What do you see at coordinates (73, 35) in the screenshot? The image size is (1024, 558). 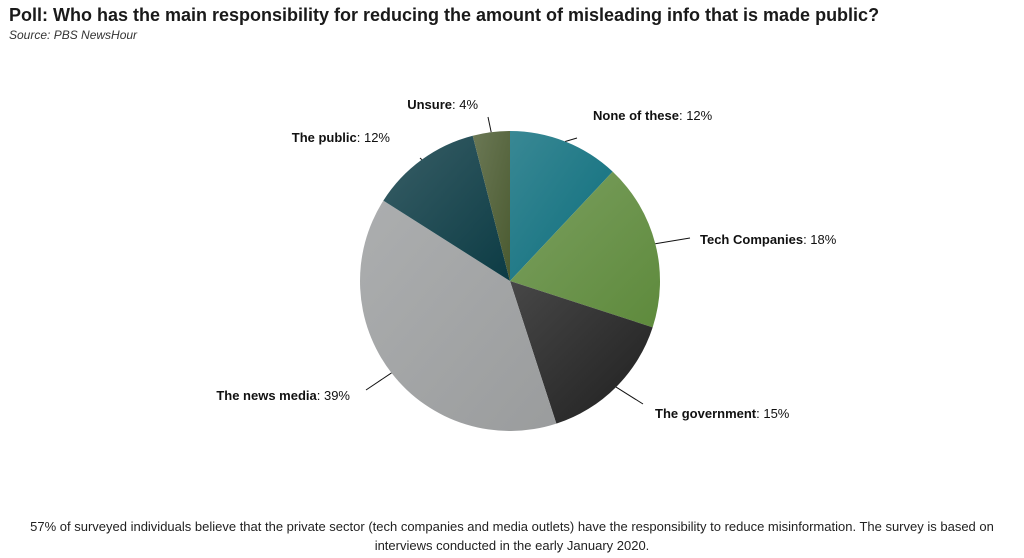 I see `chart-source: Source: PBS NewsHour` at bounding box center [73, 35].